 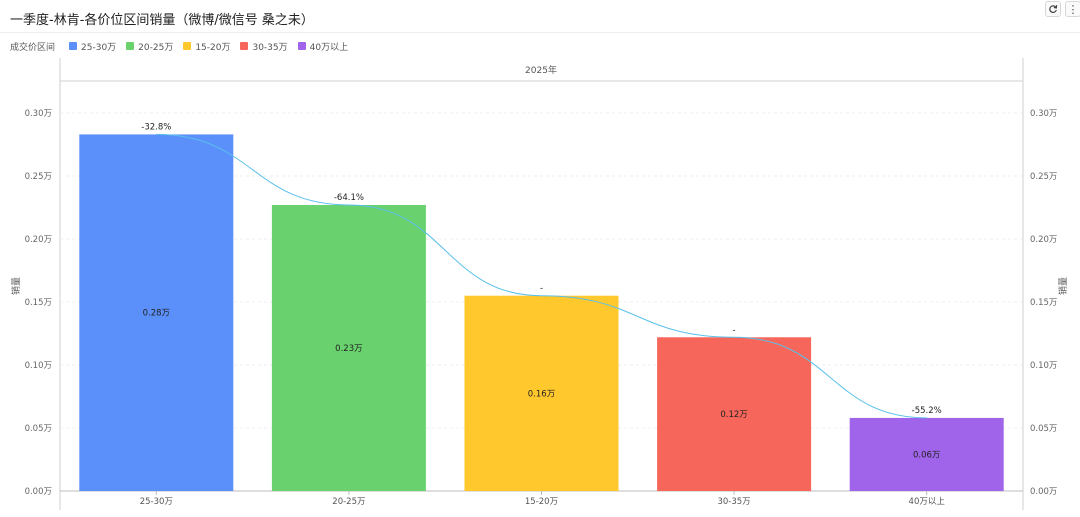 I want to click on y-axis-label-left: 销量, so click(x=16, y=286).